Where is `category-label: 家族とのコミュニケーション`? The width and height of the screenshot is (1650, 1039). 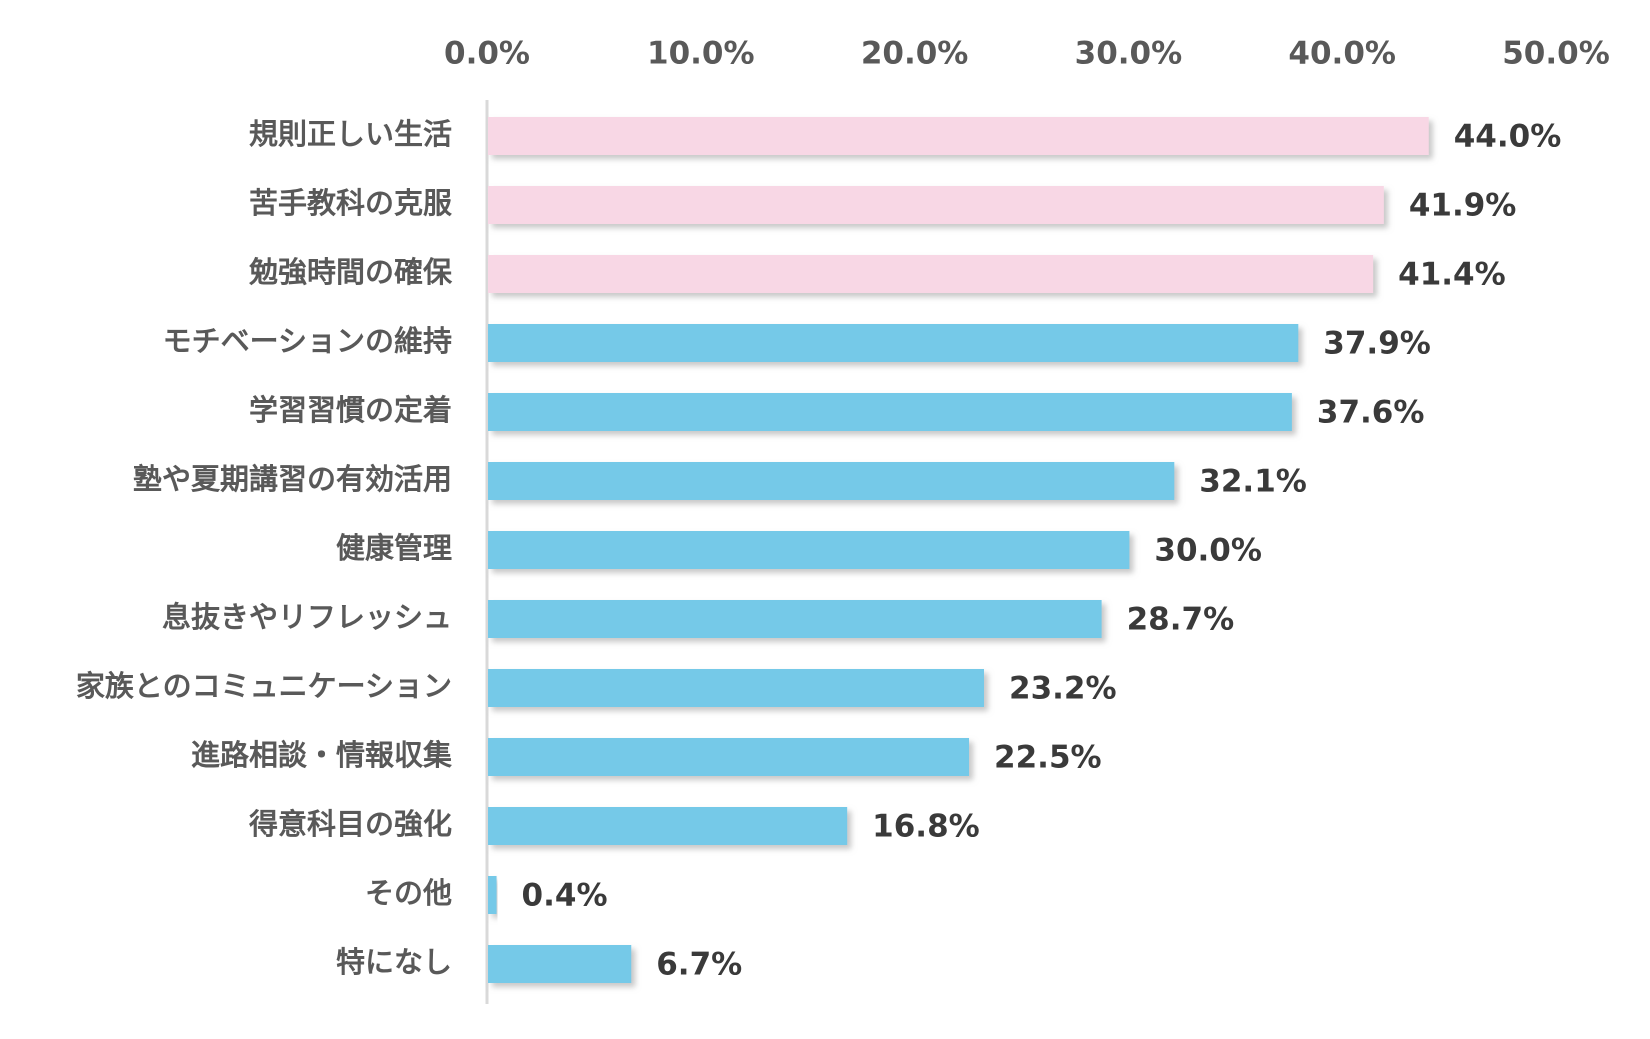
category-label: 家族とのコミュニケーション is located at coordinates (264, 686).